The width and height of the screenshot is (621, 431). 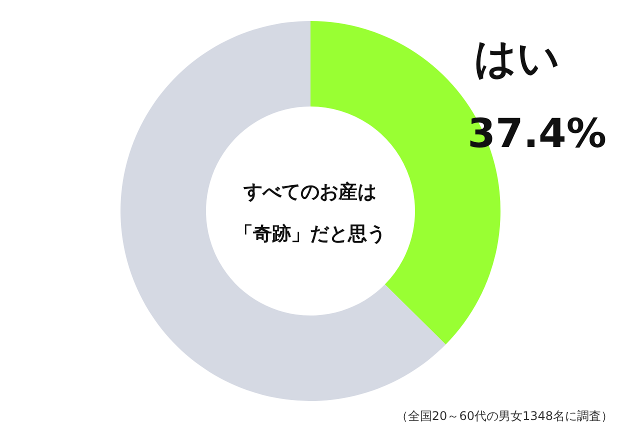 What do you see at coordinates (309, 213) in the screenshot?
I see `text: すべてのお産は「奇跡」だと思う` at bounding box center [309, 213].